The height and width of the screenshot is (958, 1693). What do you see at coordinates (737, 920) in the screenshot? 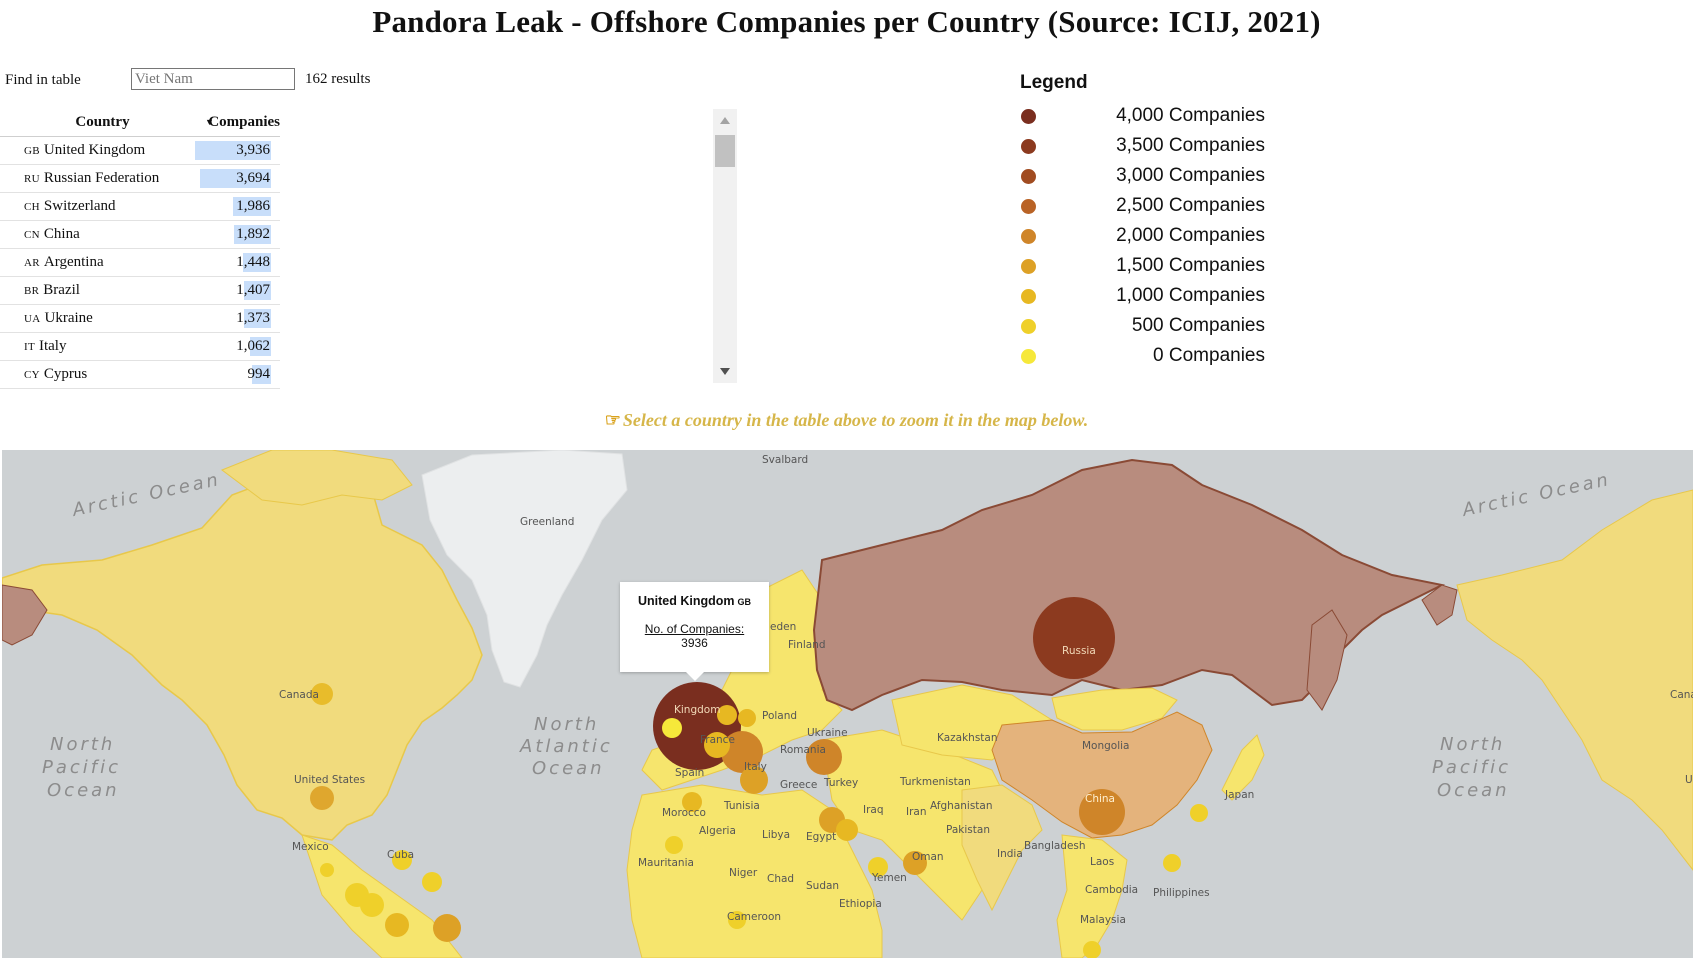
I see `bubble-nigeria` at bounding box center [737, 920].